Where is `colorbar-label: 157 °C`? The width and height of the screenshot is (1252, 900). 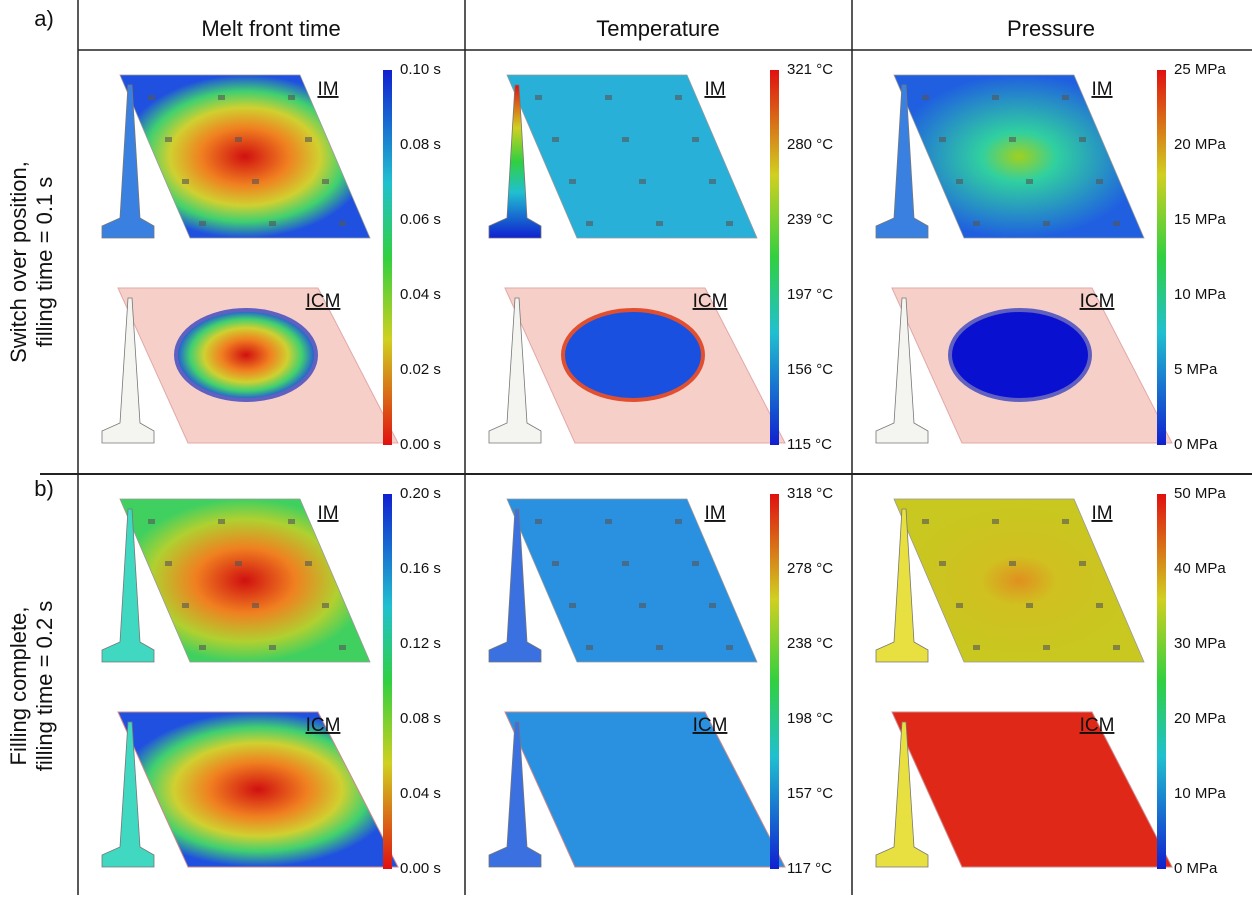 colorbar-label: 157 °C is located at coordinates (810, 793).